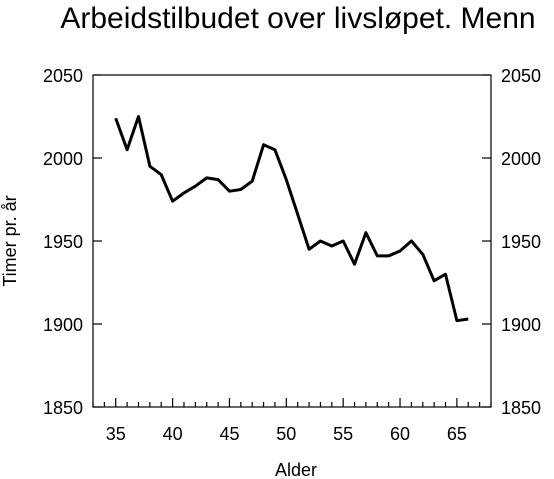 This screenshot has height=479, width=554. What do you see at coordinates (521, 159) in the screenshot?
I see `y-tick-label-right: 2000` at bounding box center [521, 159].